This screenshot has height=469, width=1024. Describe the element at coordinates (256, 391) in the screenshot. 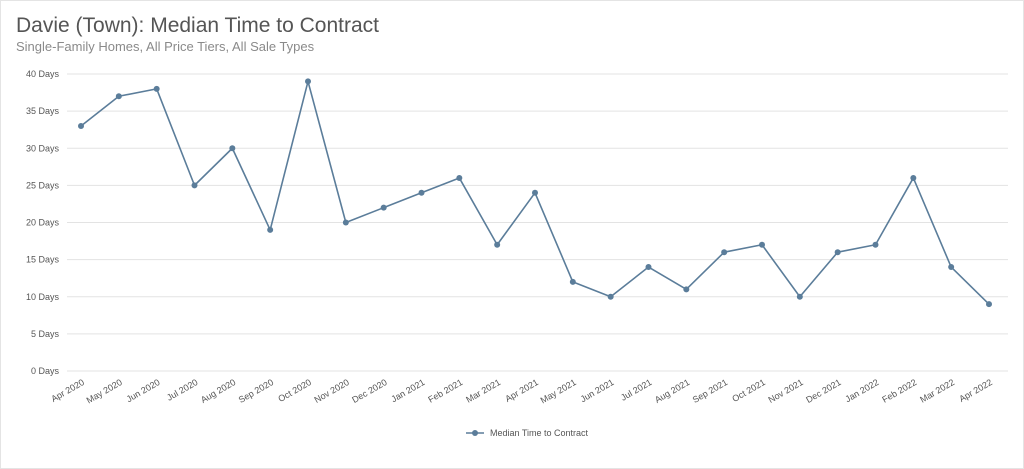

I see `x-tick-label: Sep 2020` at that location.